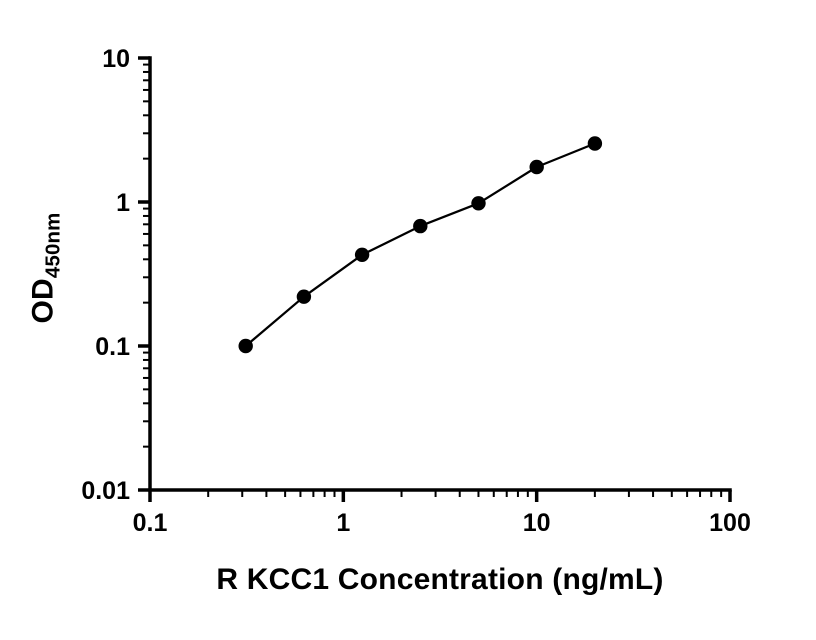  I want to click on x-tick-label: 10, so click(537, 523).